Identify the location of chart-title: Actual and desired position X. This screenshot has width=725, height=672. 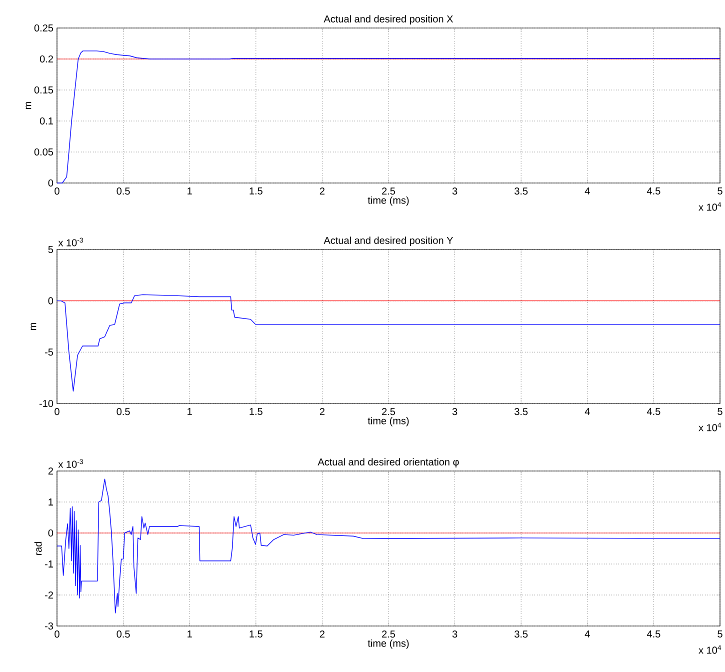
(389, 19).